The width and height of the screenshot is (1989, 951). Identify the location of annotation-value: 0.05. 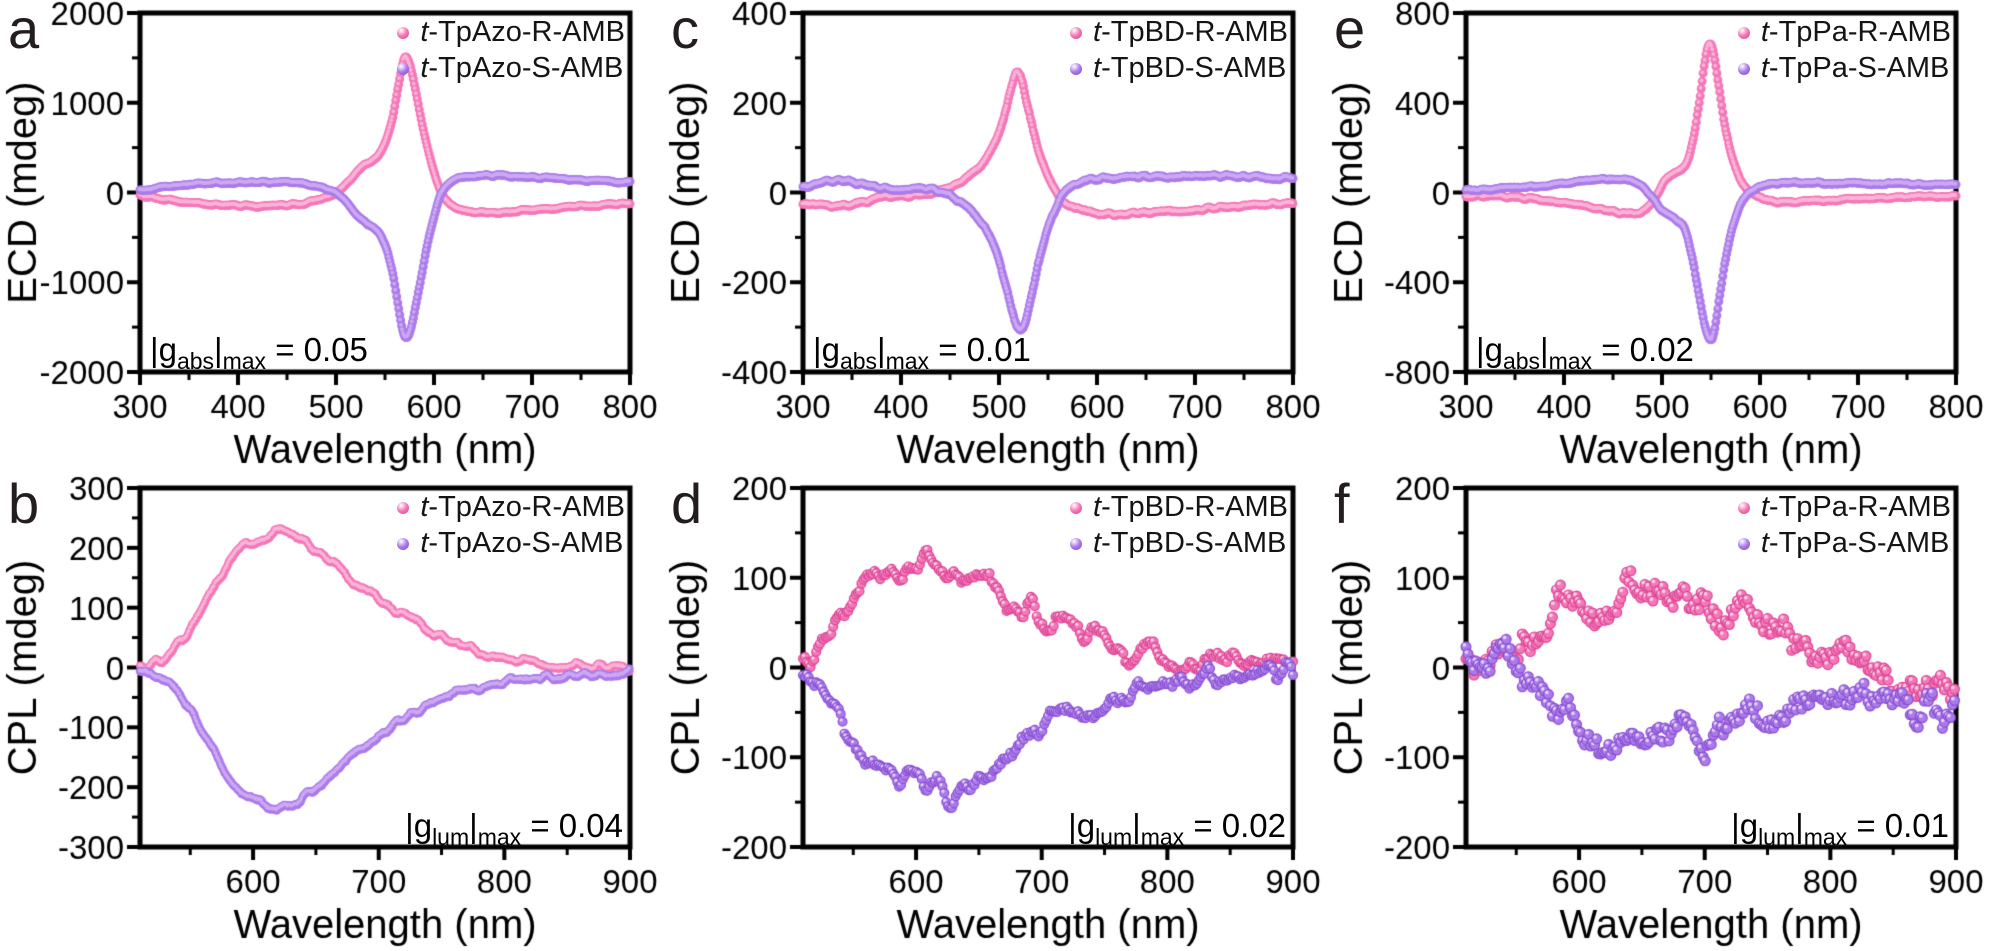
(335, 349).